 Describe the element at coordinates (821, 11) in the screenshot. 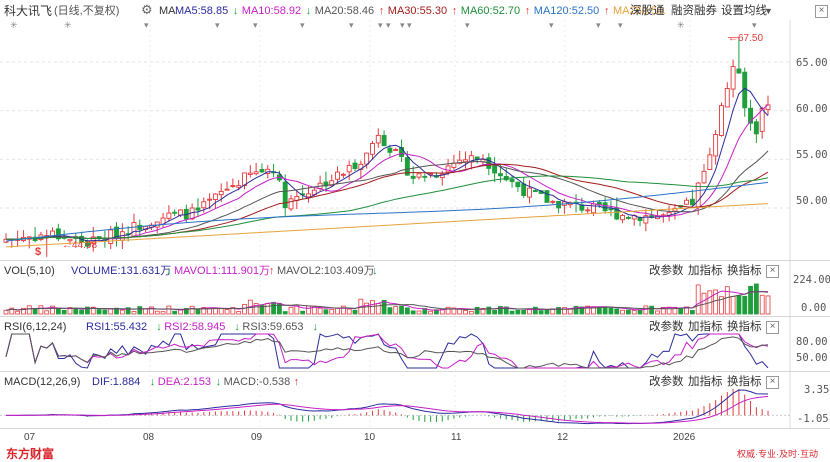

I see `close-icon: ×` at that location.